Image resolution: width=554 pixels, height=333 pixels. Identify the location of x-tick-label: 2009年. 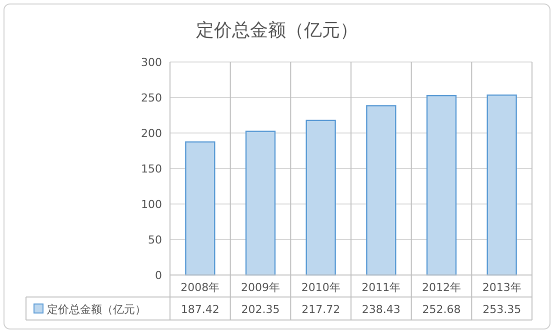
(260, 287).